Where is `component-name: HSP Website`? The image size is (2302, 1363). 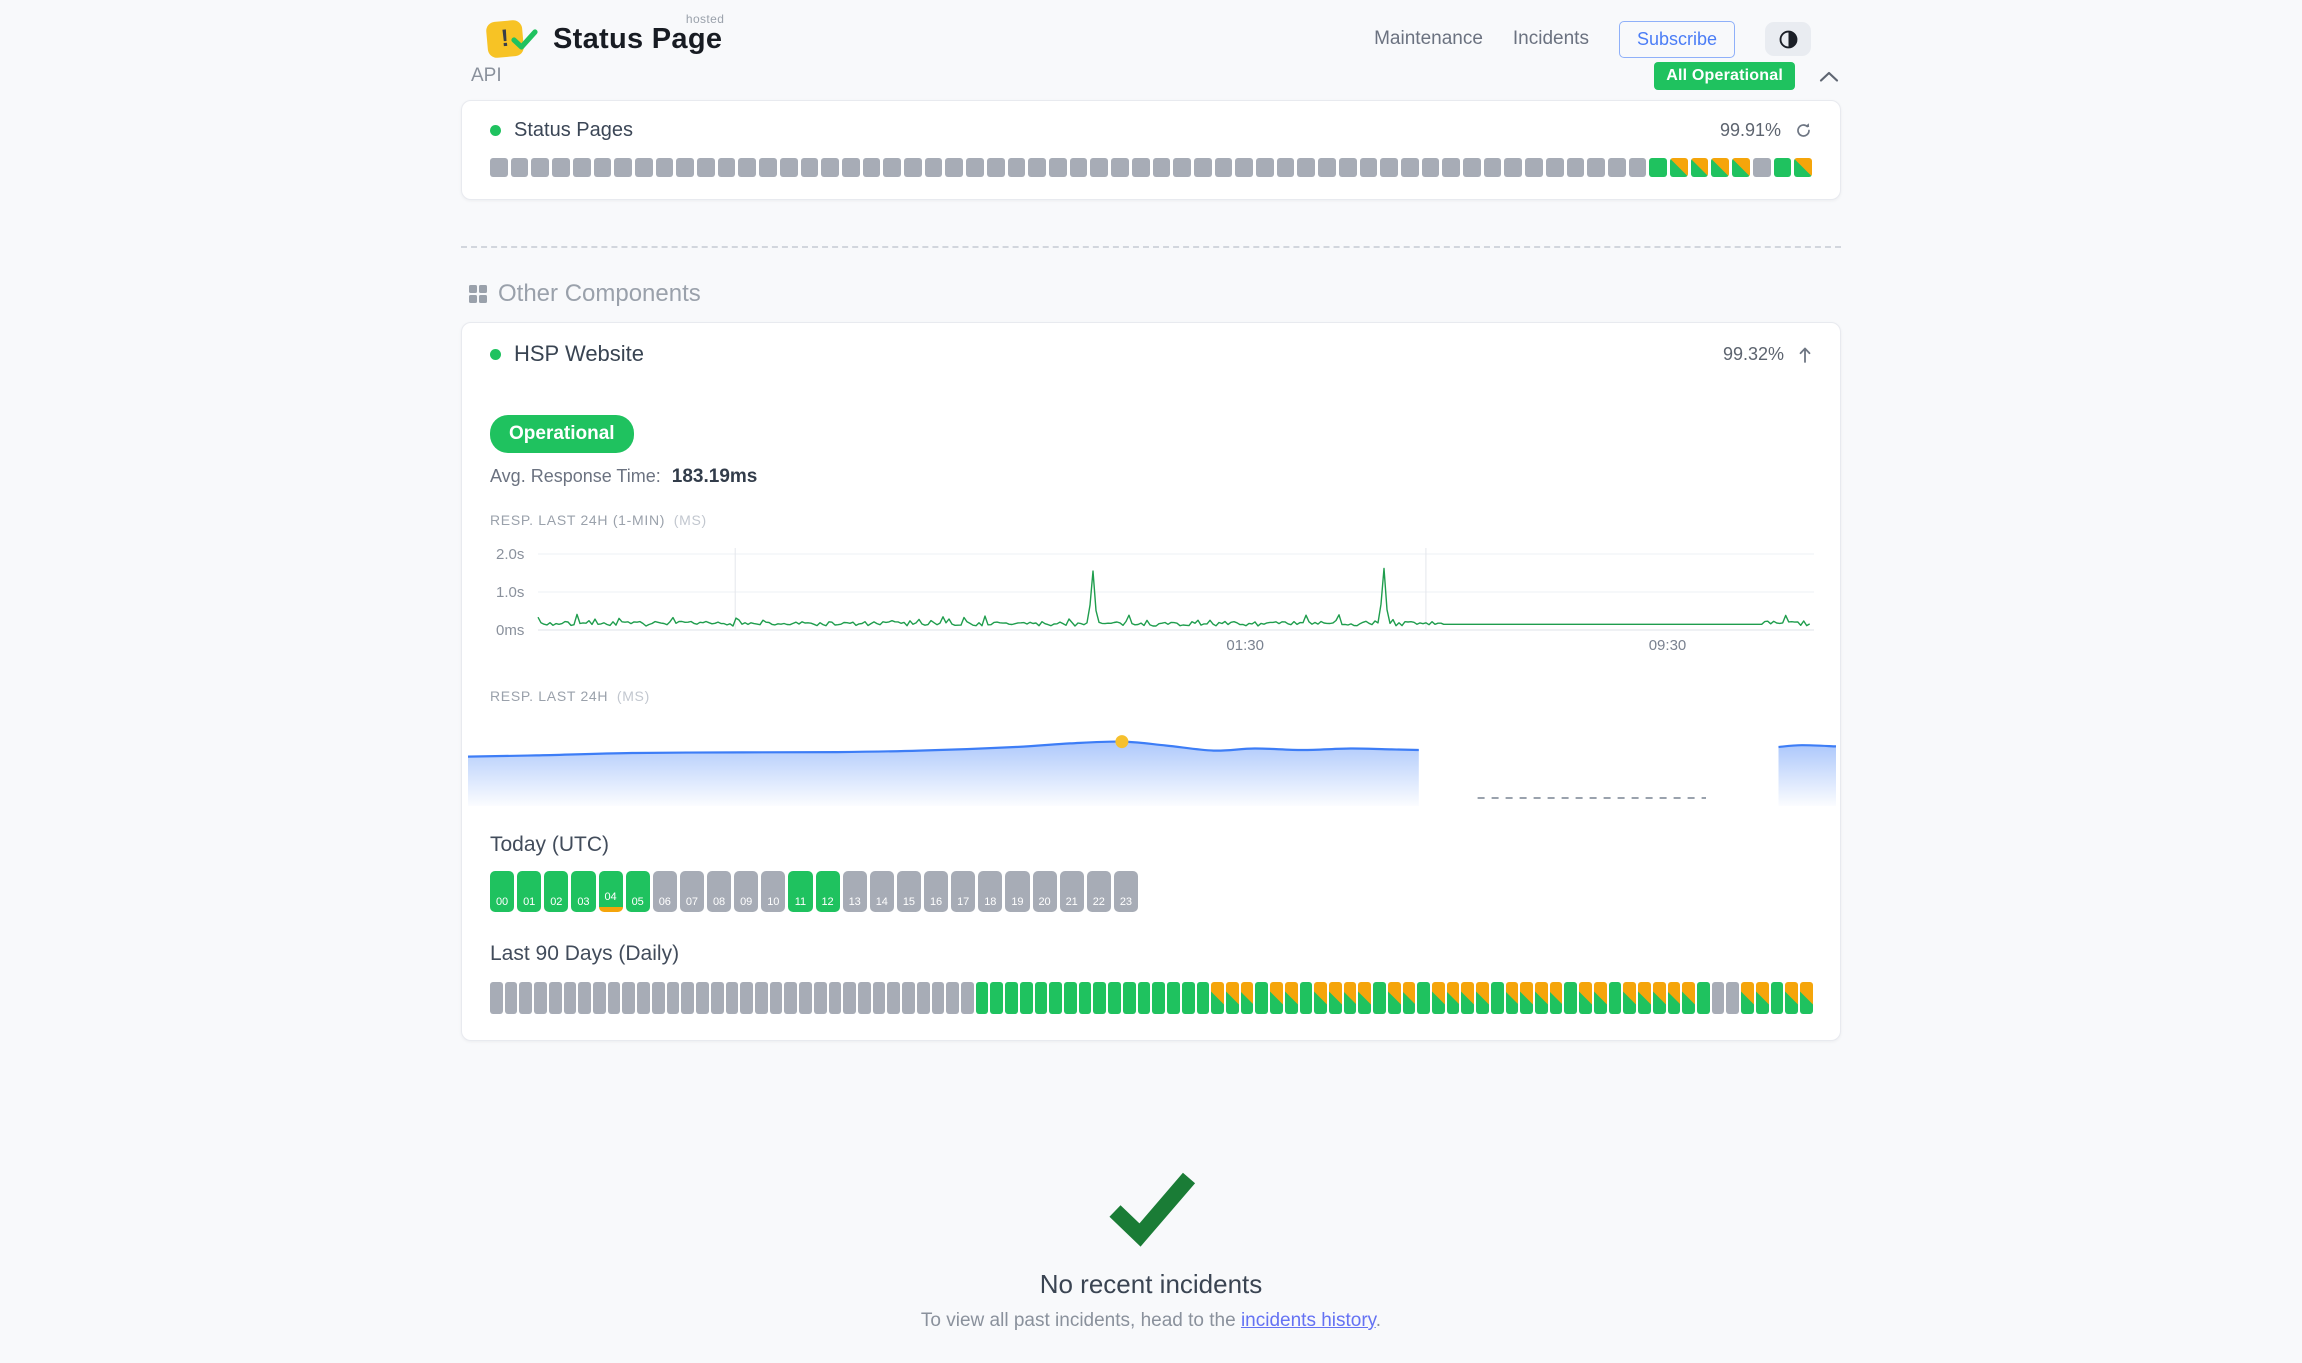
component-name: HSP Website is located at coordinates (579, 353).